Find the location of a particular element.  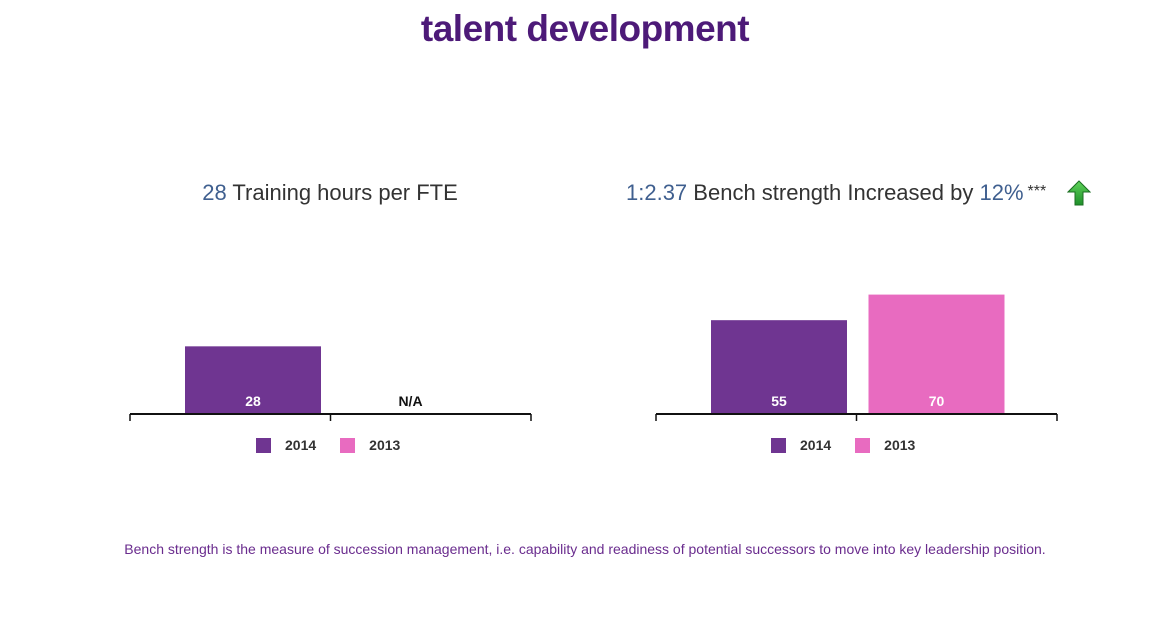

training-hours-text: Training hours per FTE is located at coordinates (345, 192).